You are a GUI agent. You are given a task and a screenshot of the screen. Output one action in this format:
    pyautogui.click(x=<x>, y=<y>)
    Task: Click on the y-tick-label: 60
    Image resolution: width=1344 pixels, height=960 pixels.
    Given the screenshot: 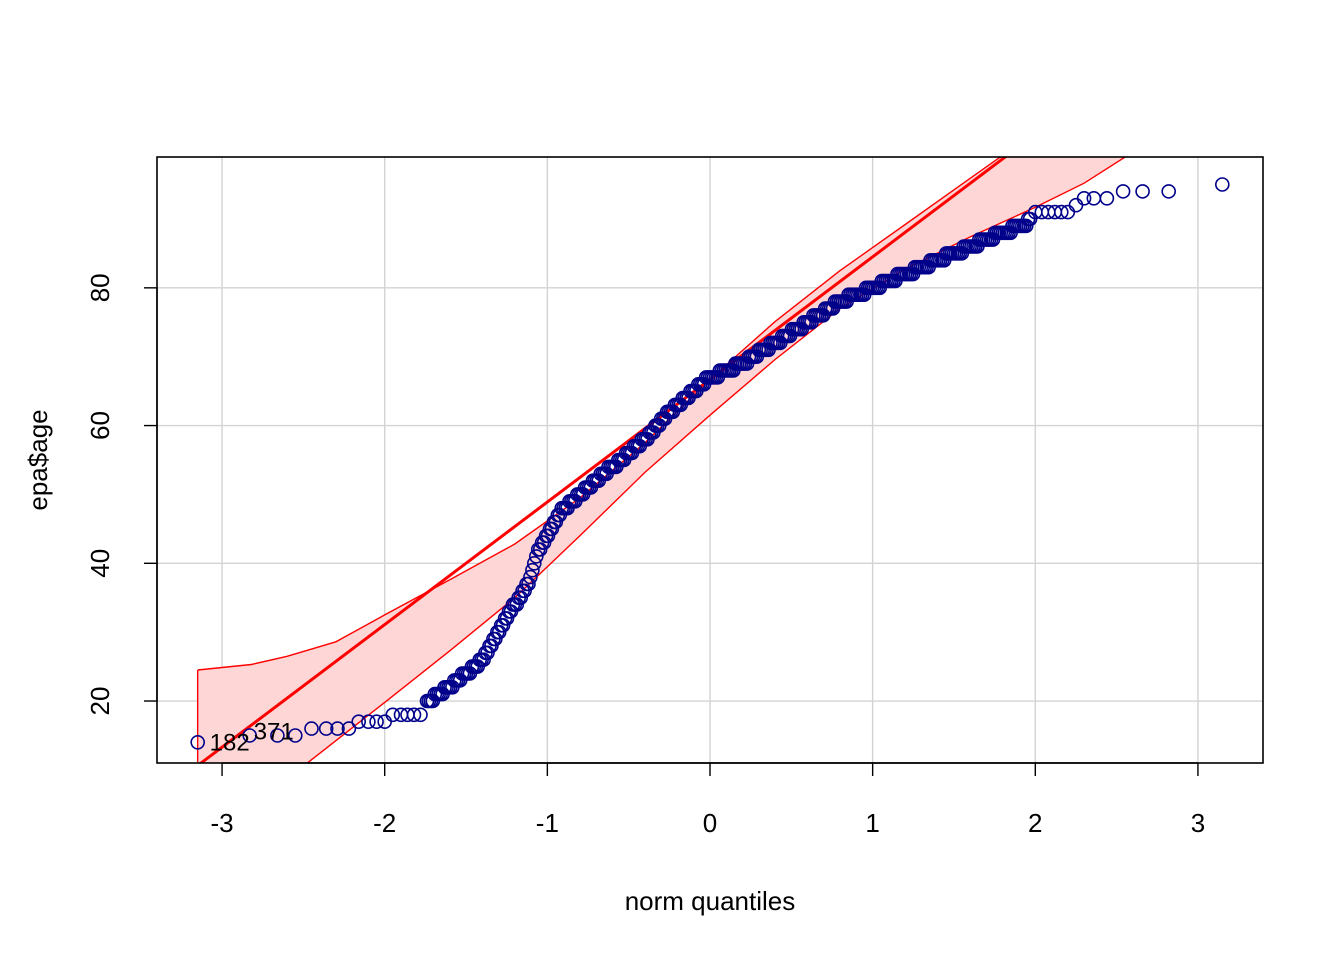 What is the action you would take?
    pyautogui.click(x=100, y=425)
    